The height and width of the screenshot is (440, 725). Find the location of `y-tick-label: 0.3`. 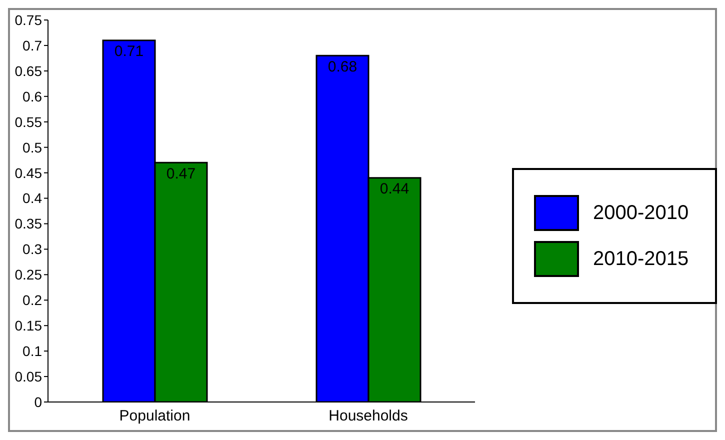

y-tick-label: 0.3 is located at coordinates (32, 249).